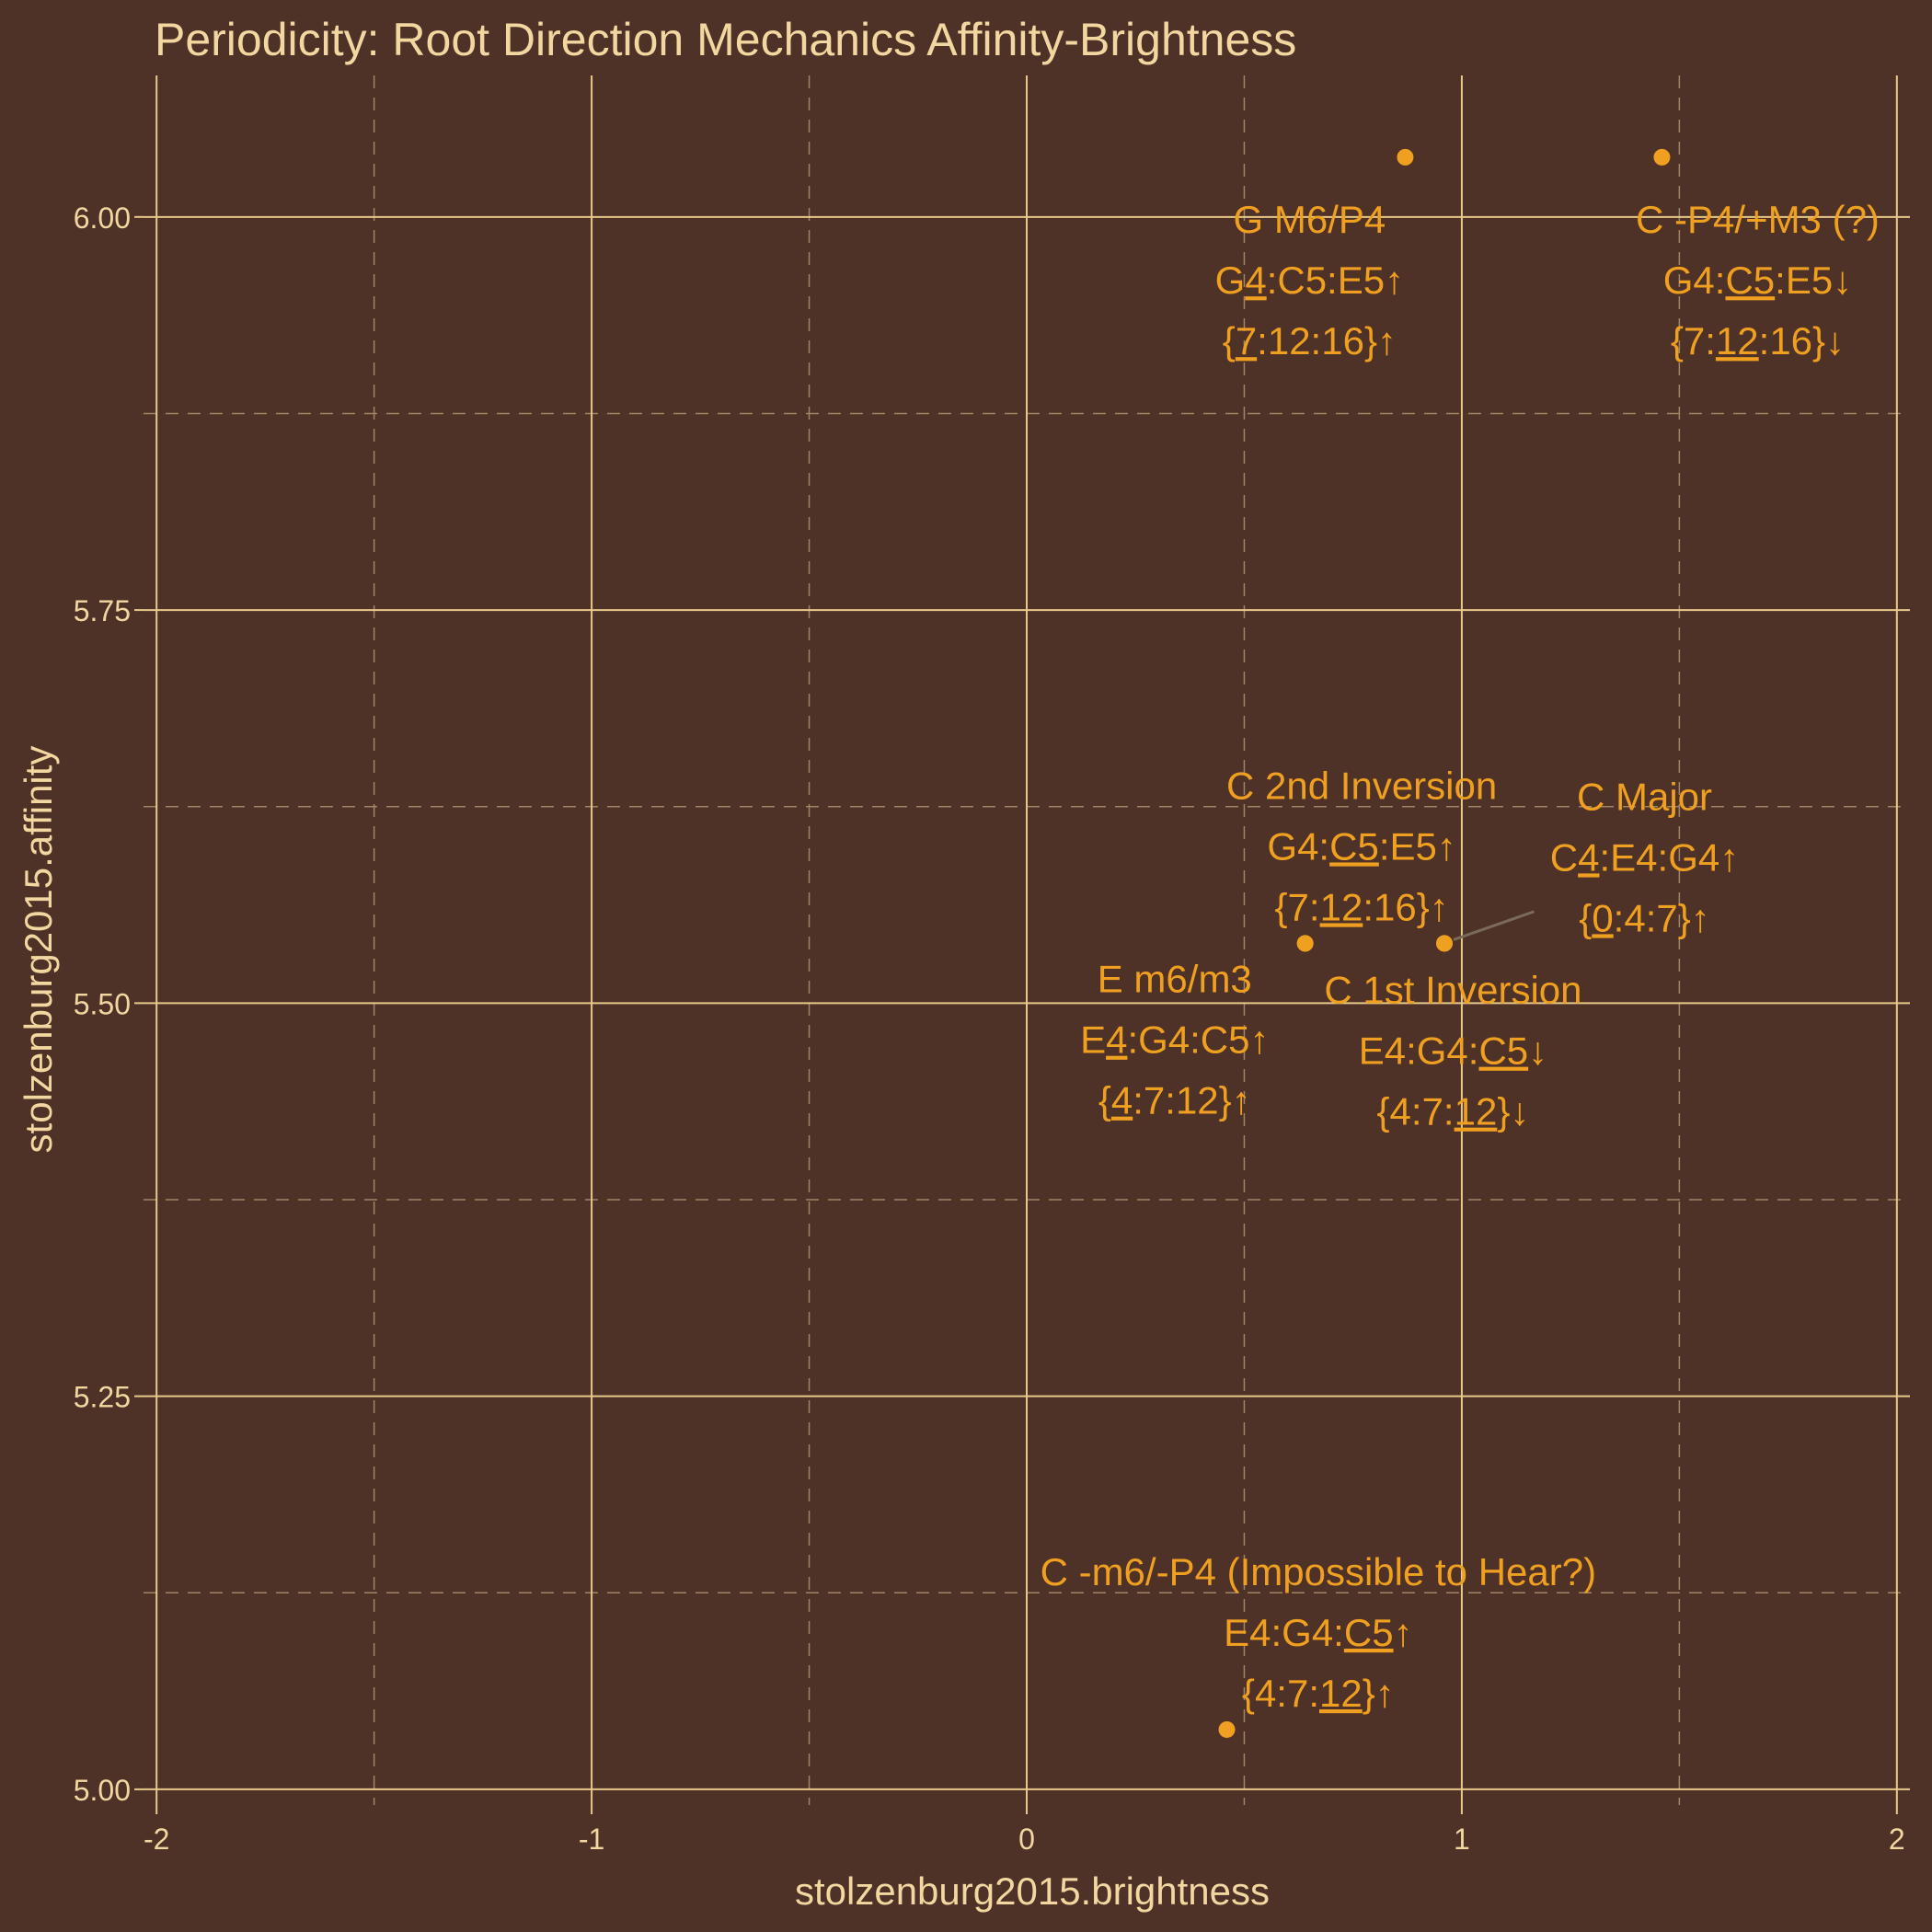  I want to click on point-label-line: C 1st Inversion, so click(1452, 991).